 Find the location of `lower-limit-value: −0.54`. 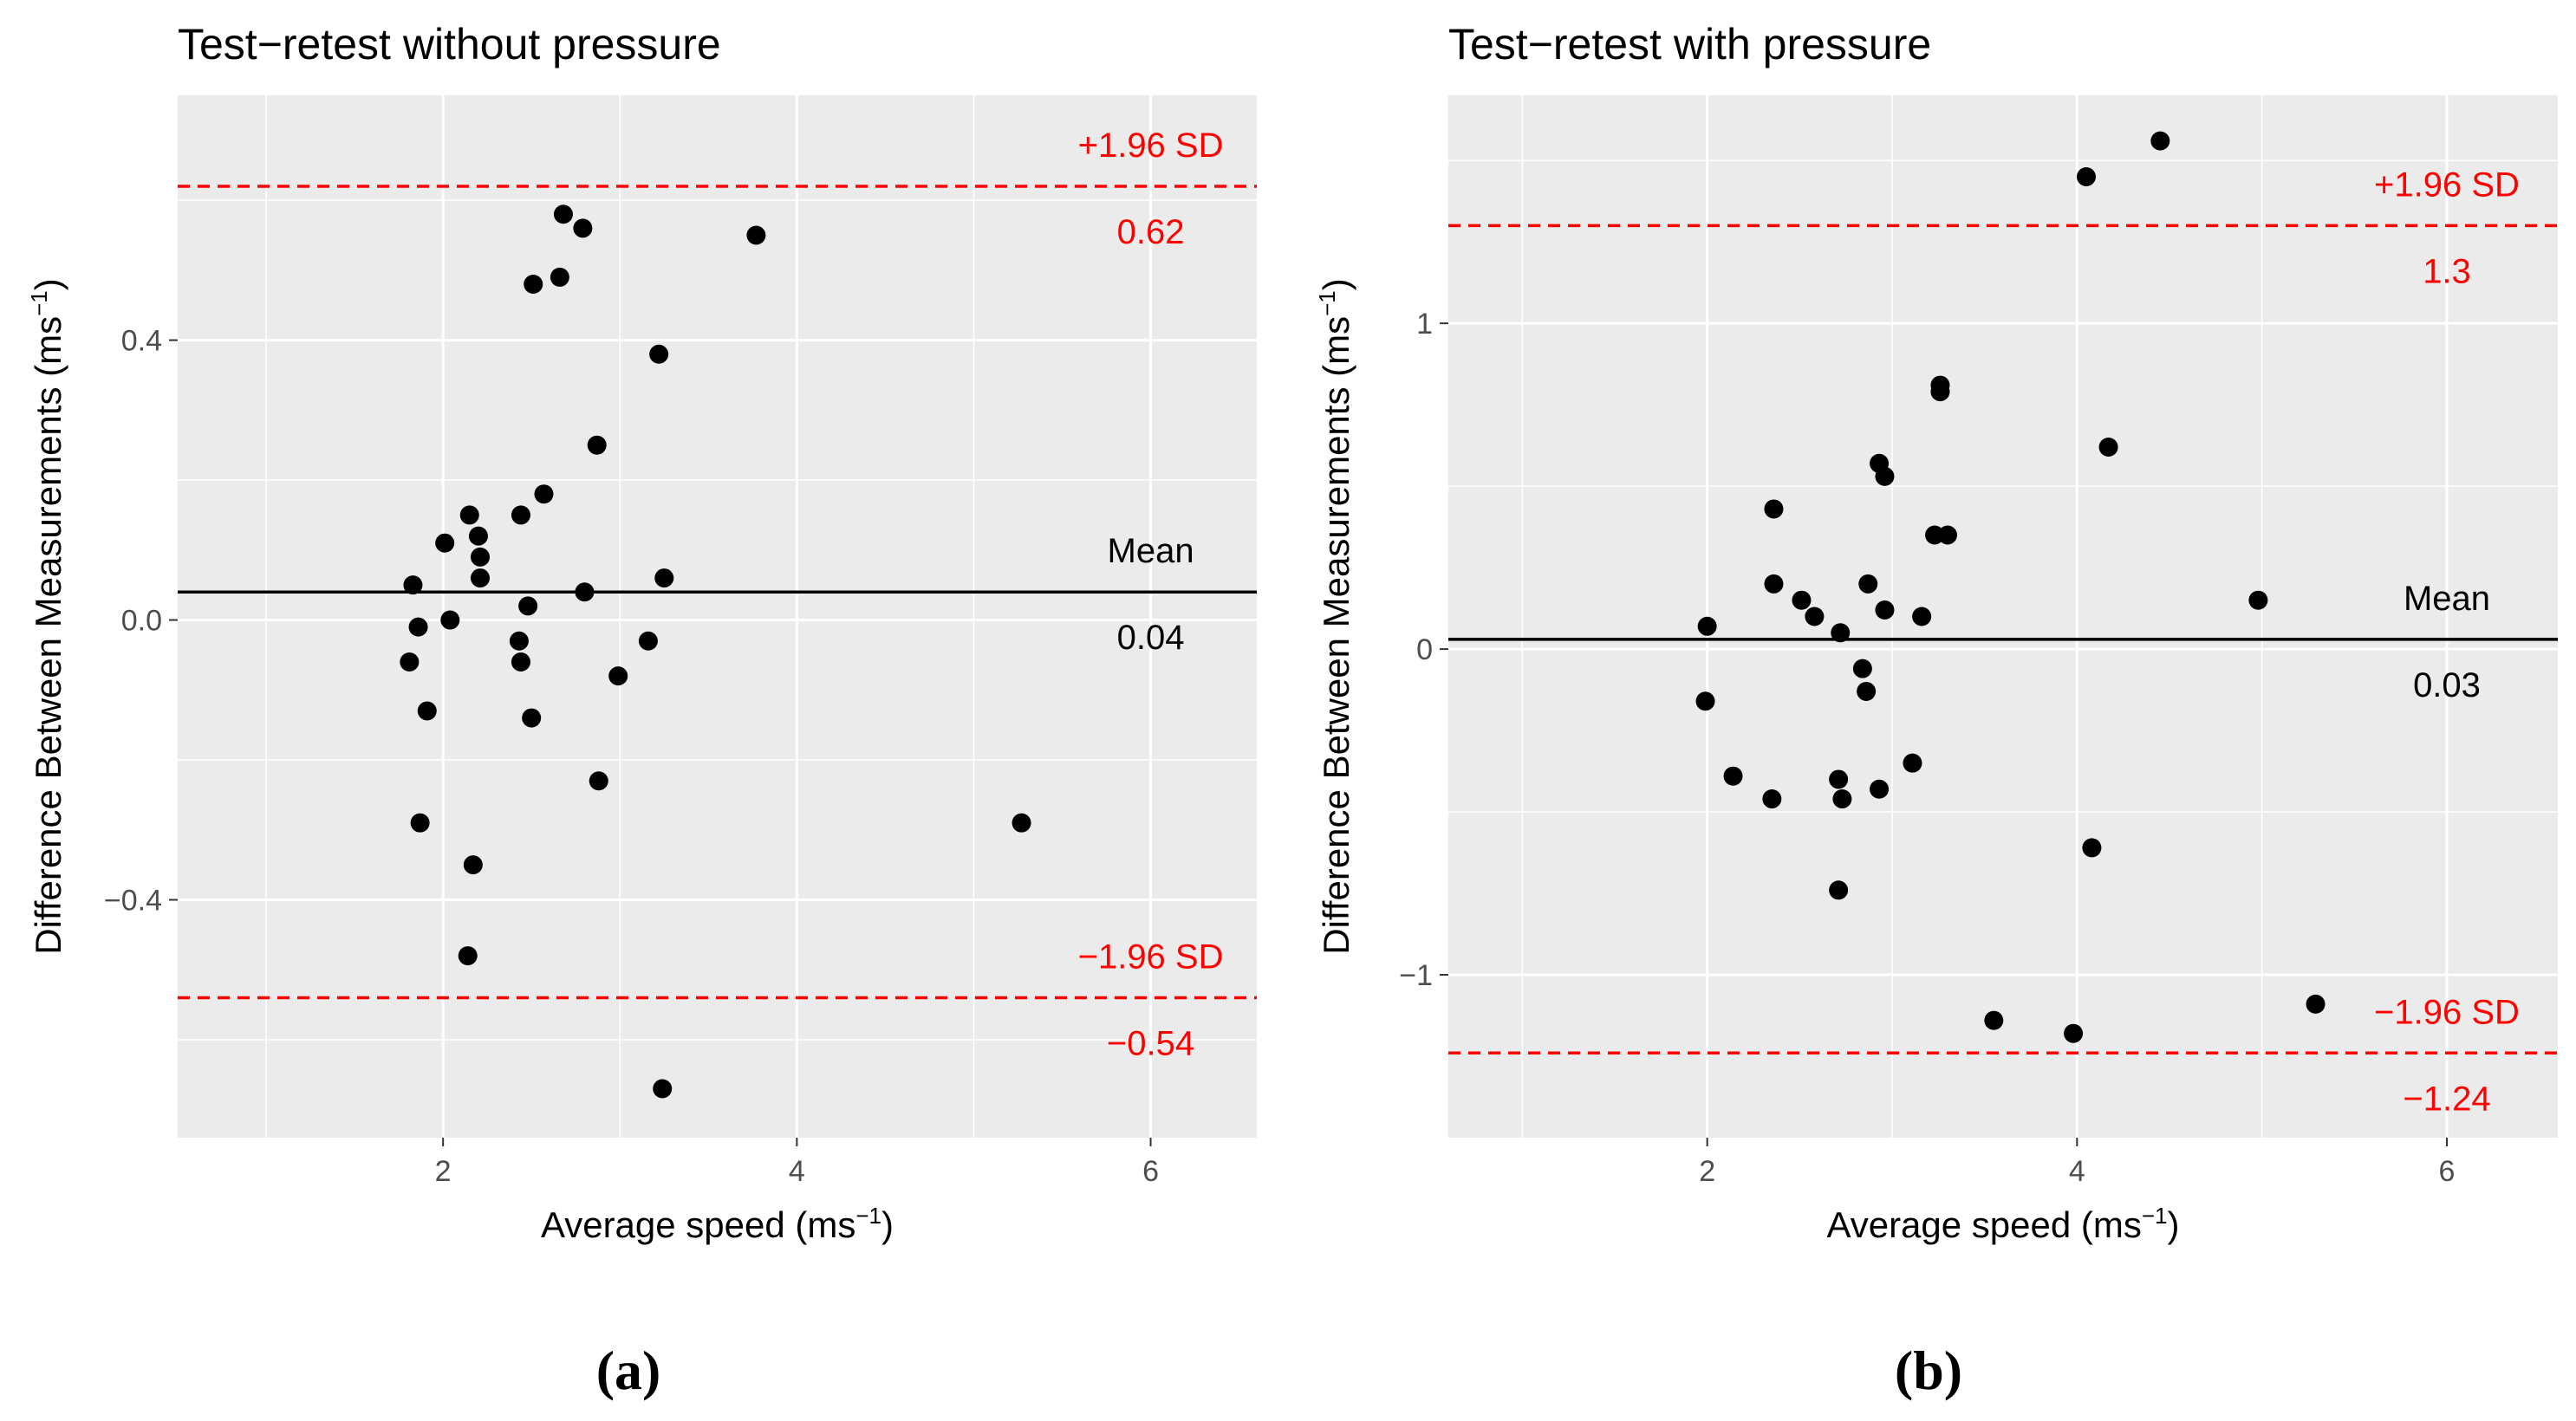

lower-limit-value: −0.54 is located at coordinates (1150, 1044).